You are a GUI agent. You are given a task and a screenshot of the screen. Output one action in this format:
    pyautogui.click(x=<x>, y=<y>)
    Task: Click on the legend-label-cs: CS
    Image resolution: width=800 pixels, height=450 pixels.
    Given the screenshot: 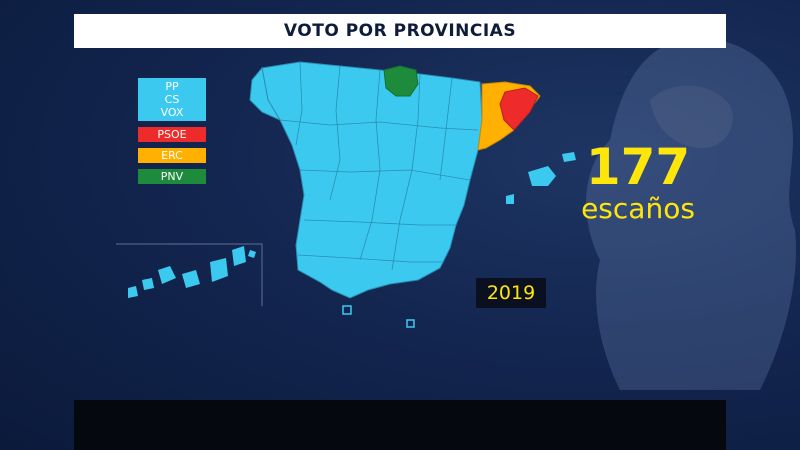 What is the action you would take?
    pyautogui.click(x=172, y=99)
    